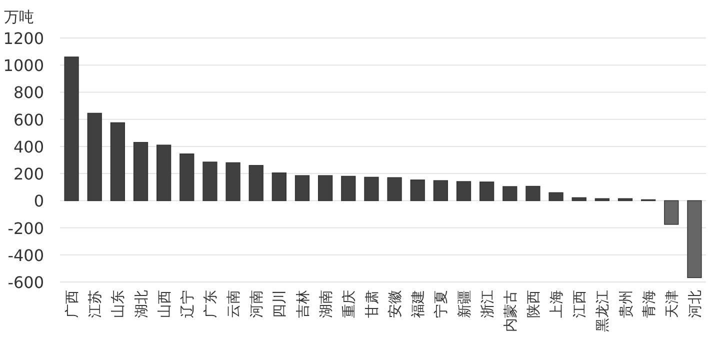  What do you see at coordinates (626, 304) in the screenshot?
I see `x-tick-label: 贵州` at bounding box center [626, 304].